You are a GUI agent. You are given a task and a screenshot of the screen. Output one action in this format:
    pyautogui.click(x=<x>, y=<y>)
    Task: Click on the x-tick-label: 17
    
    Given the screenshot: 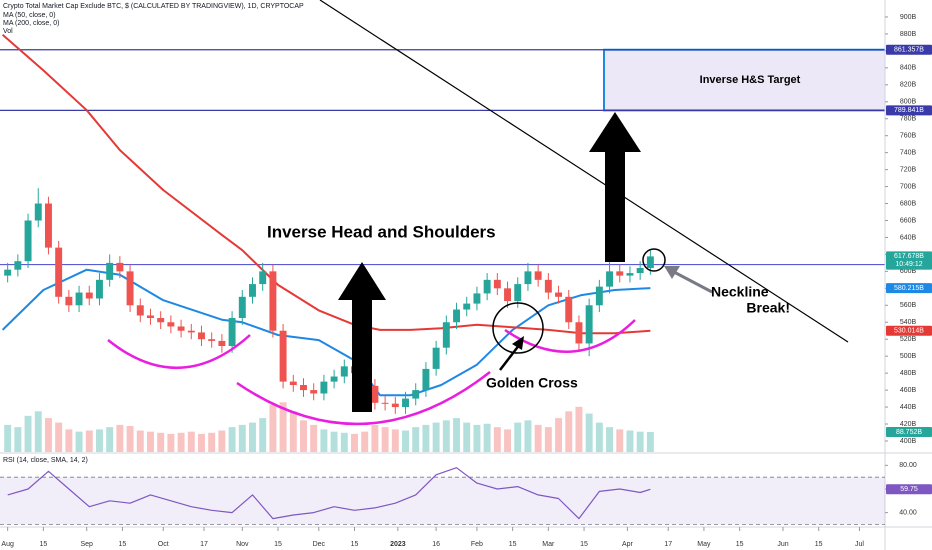 What is the action you would take?
    pyautogui.click(x=668, y=544)
    